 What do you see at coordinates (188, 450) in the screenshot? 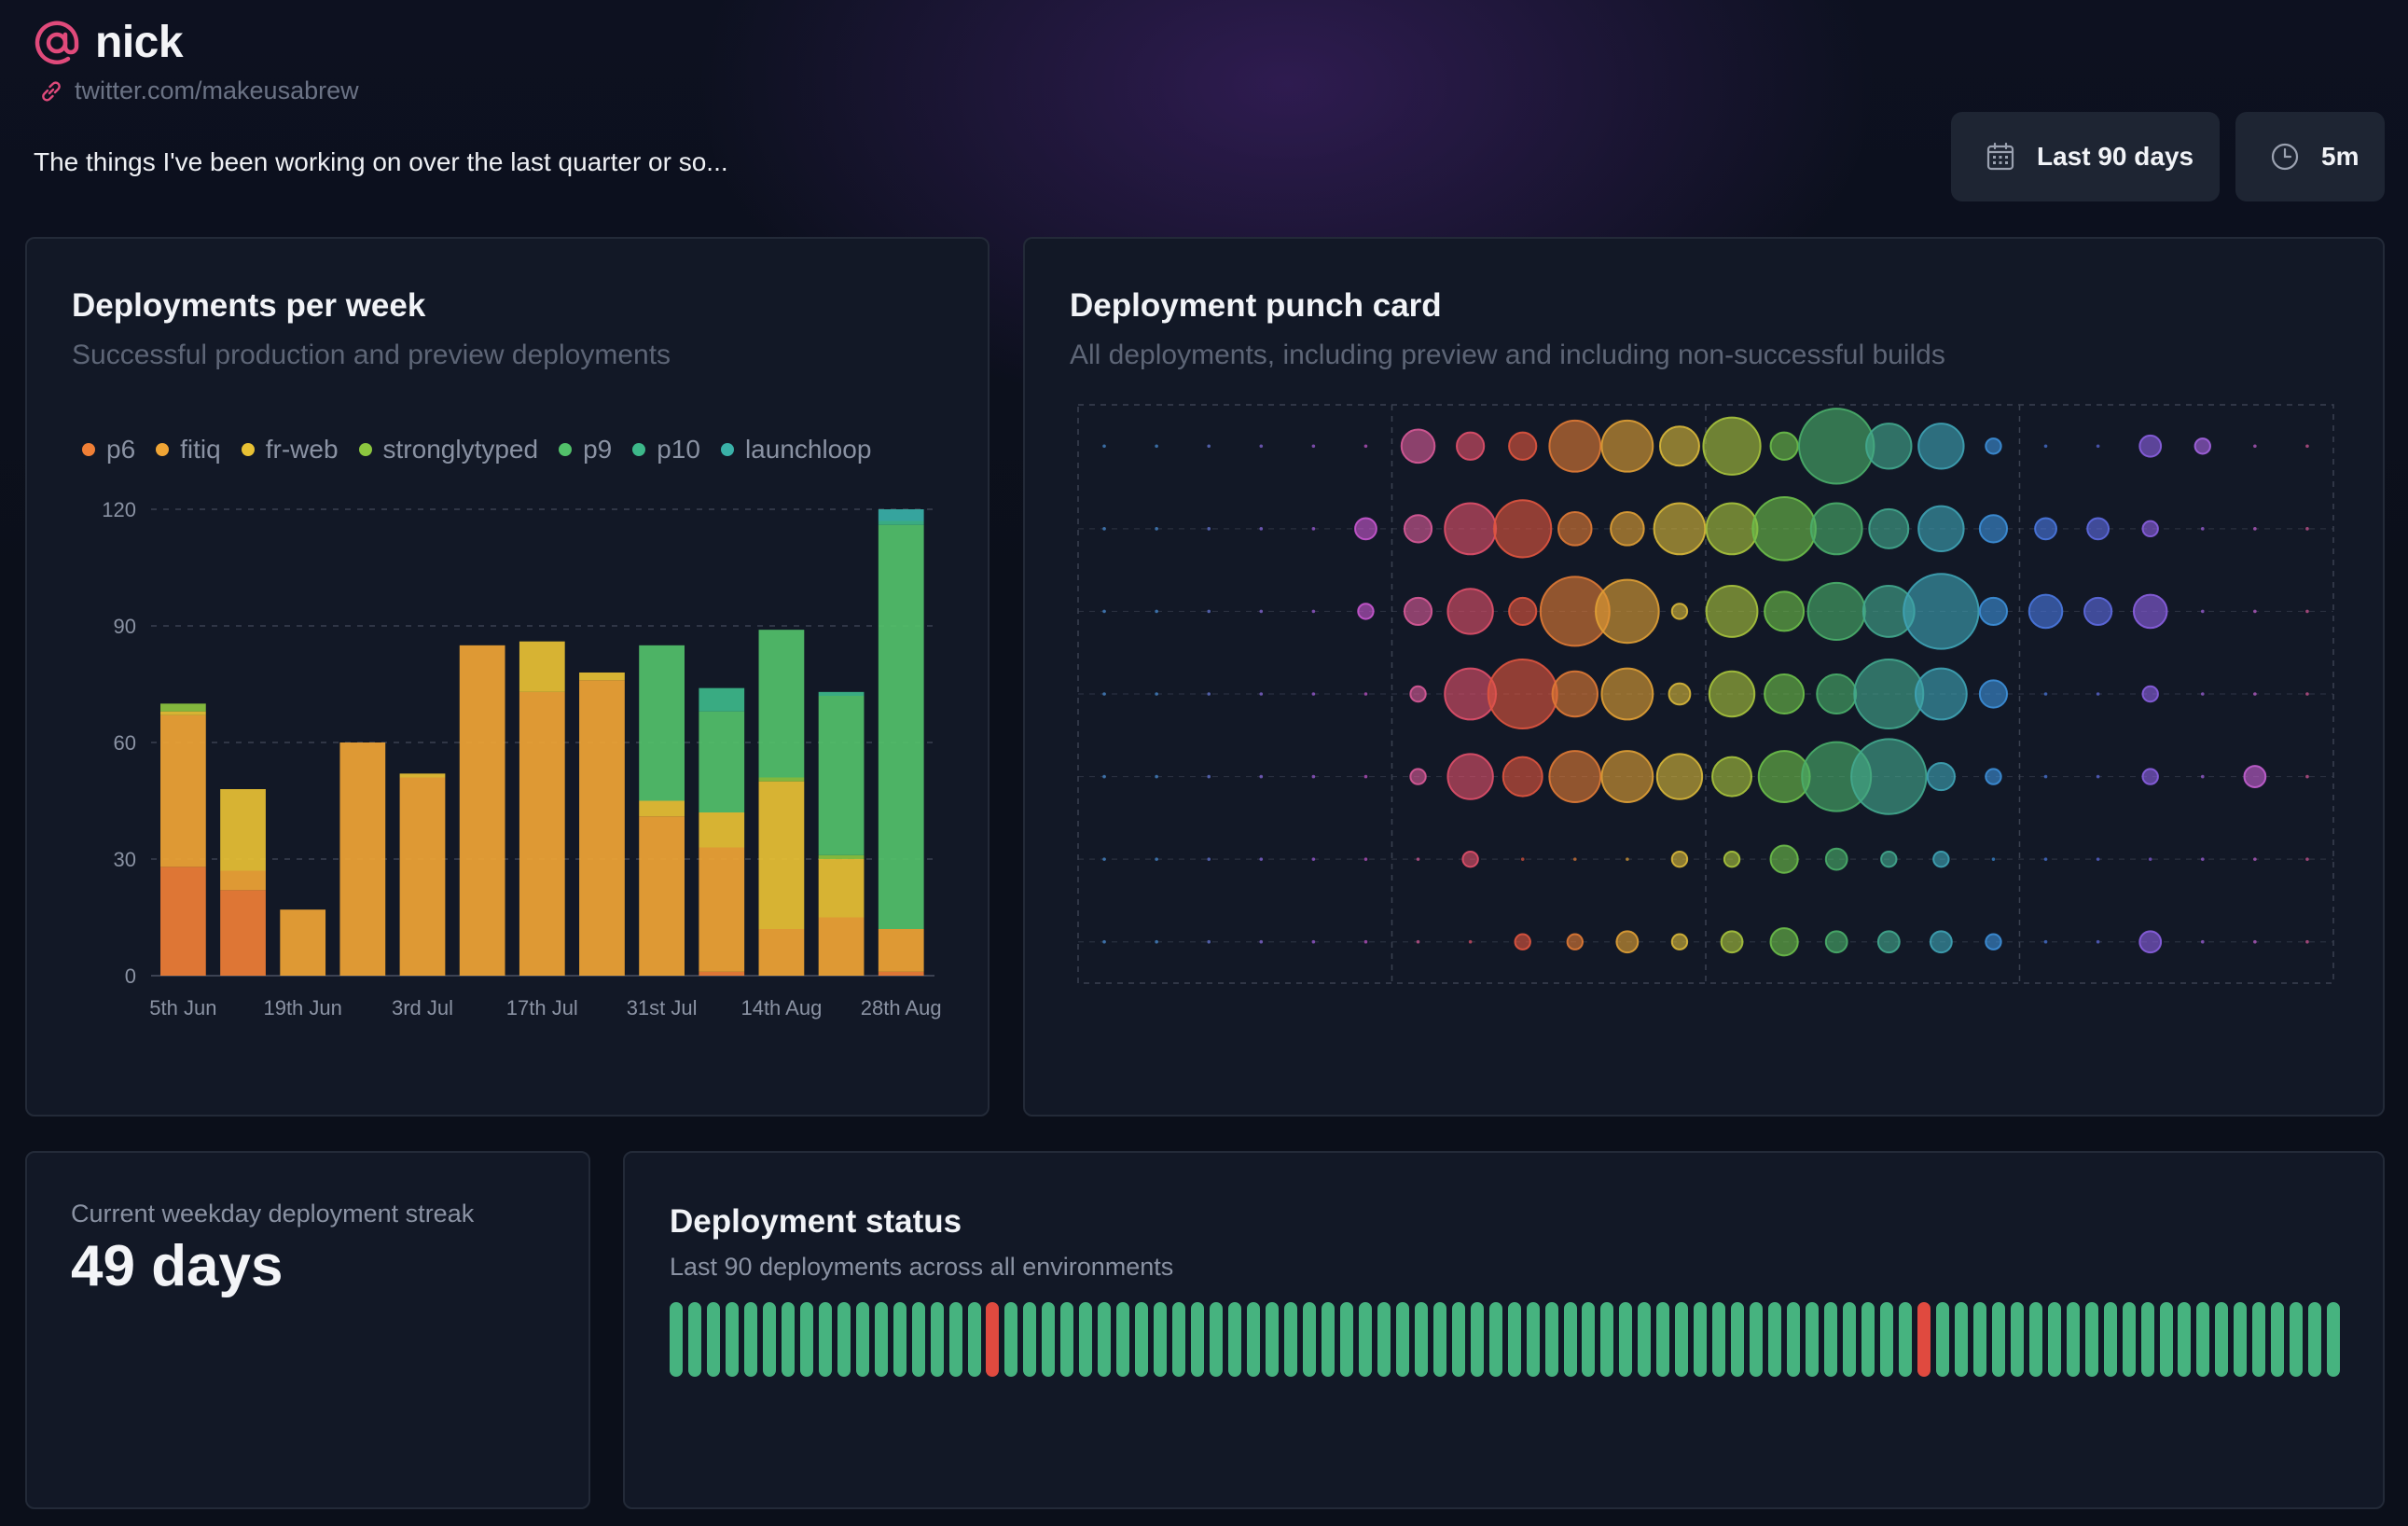
I see `legend-item-fitiq: fitiq` at bounding box center [188, 450].